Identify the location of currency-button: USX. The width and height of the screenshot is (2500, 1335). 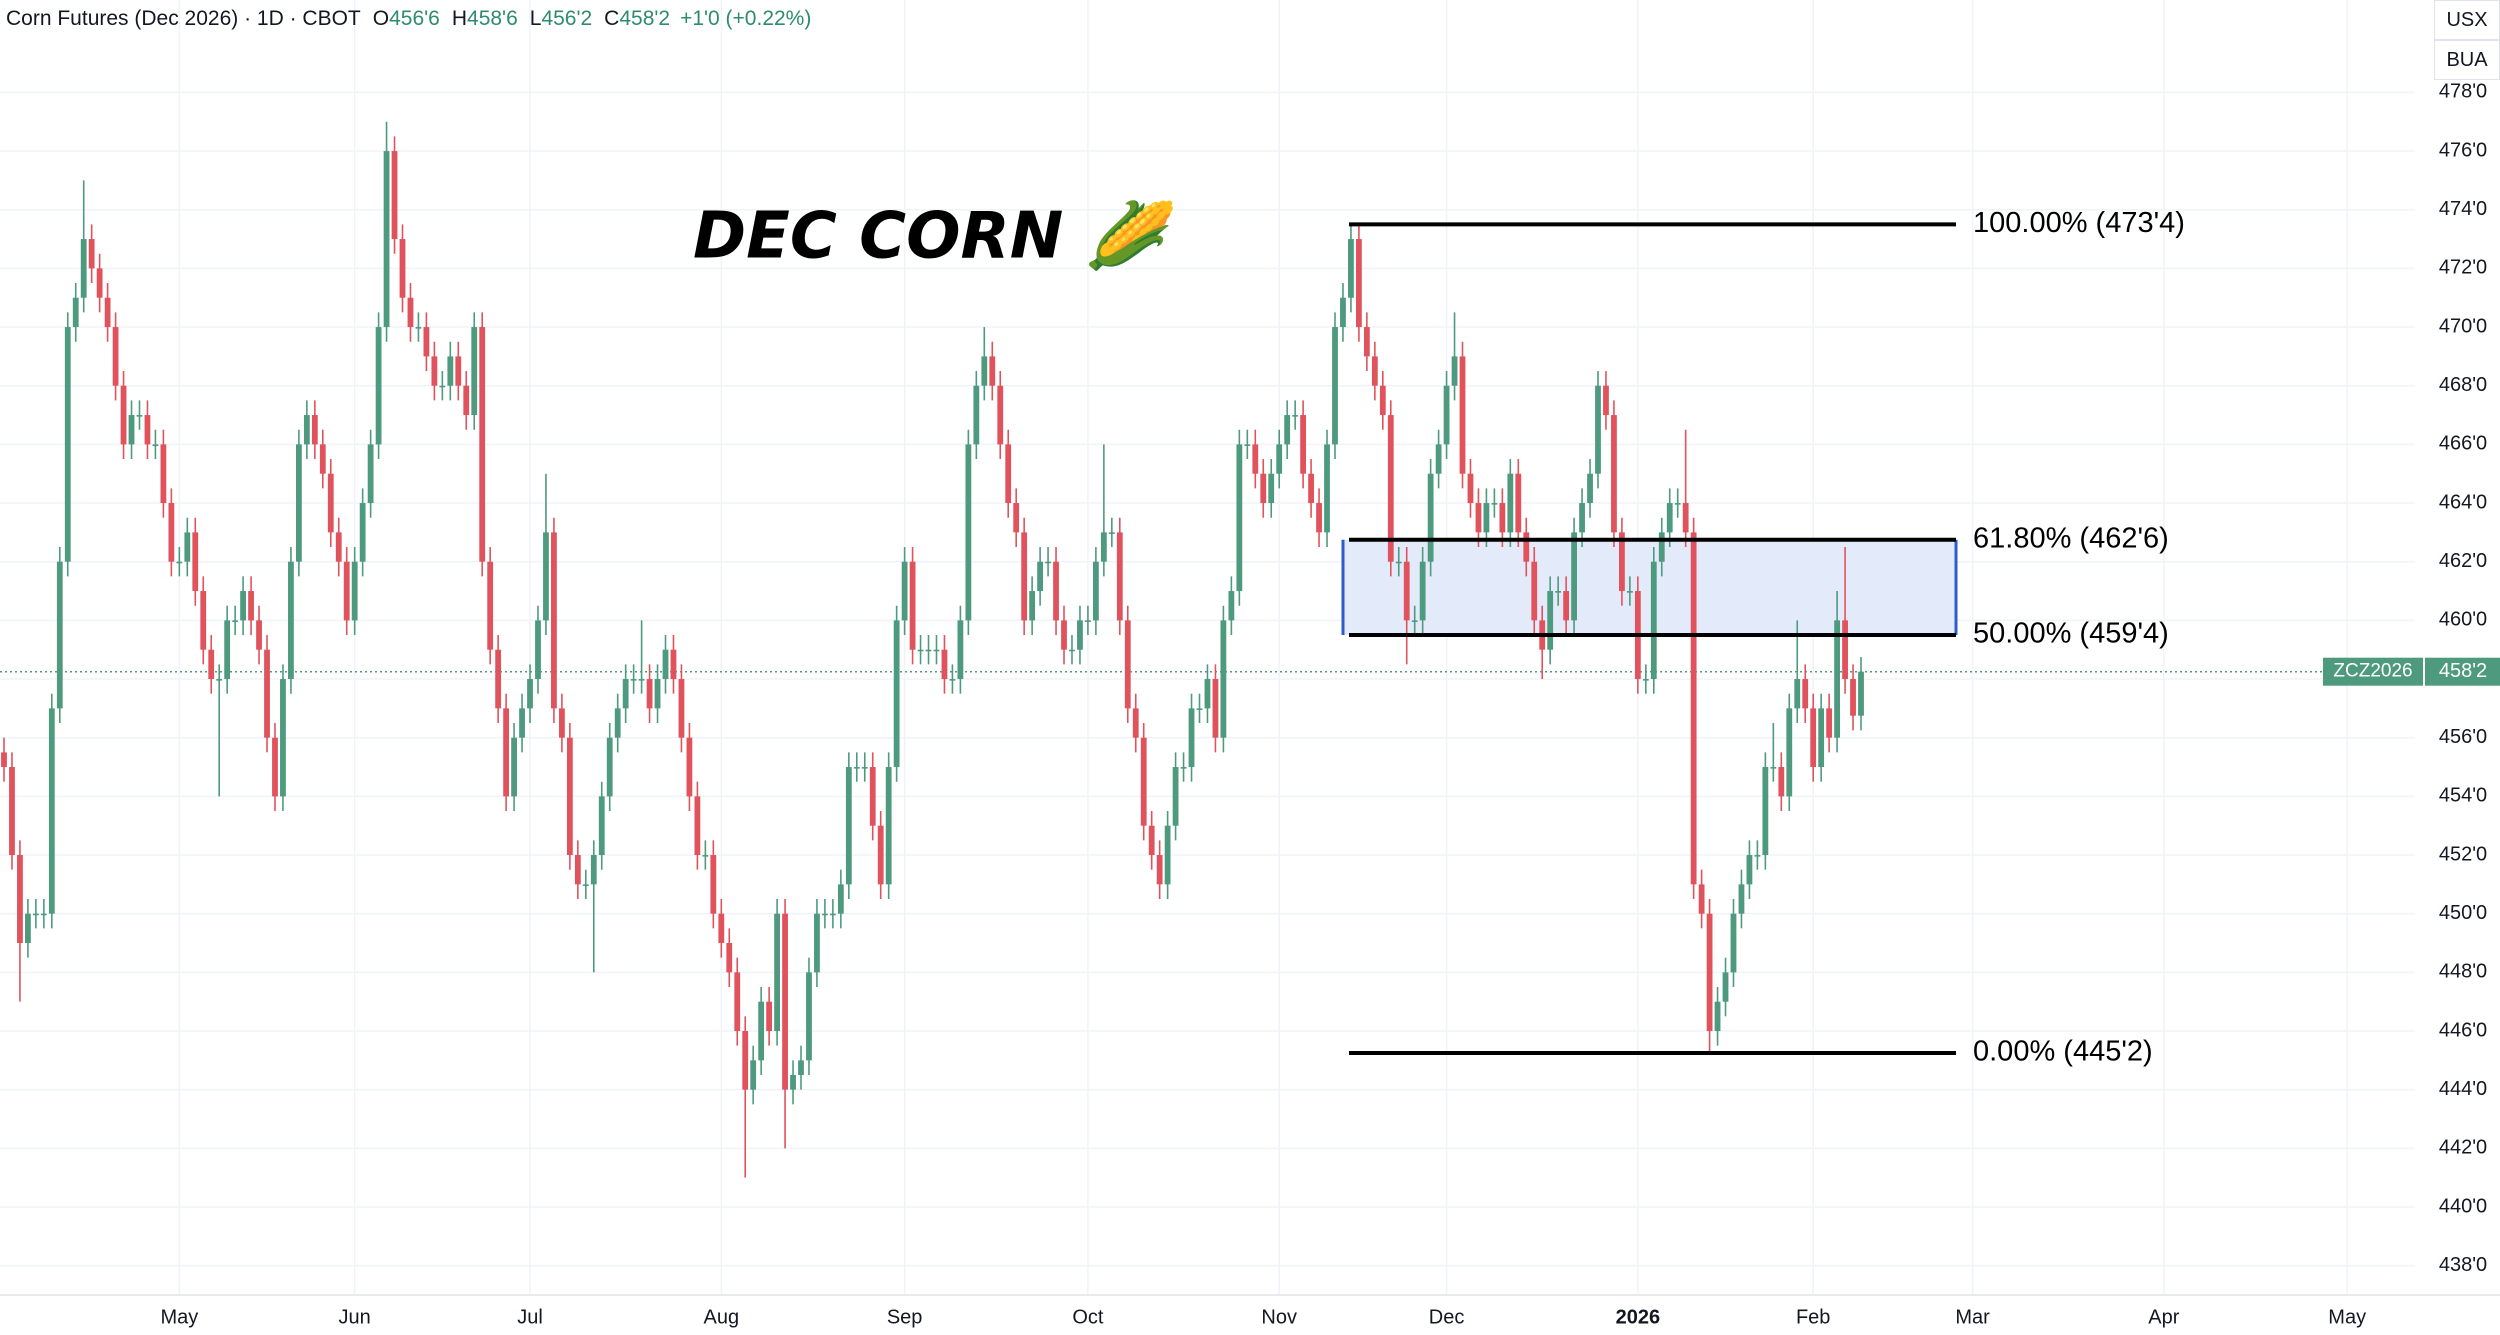
(2467, 20).